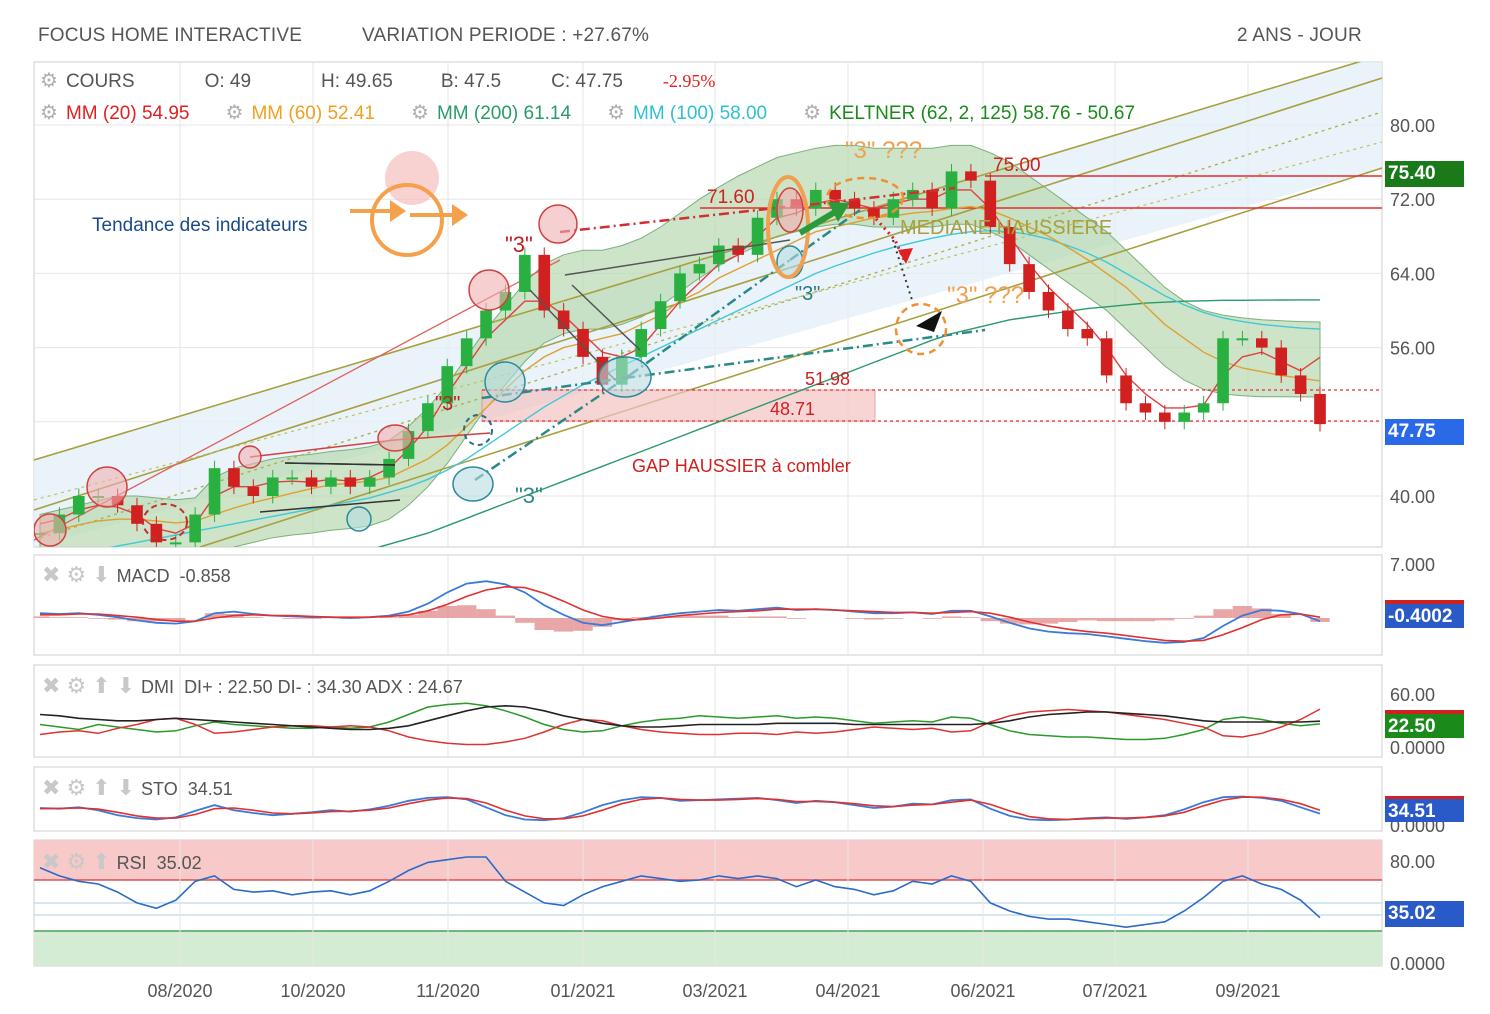 The width and height of the screenshot is (1490, 1014). Describe the element at coordinates (477, 113) in the screenshot. I see `mm200-label: MM (200)` at that location.